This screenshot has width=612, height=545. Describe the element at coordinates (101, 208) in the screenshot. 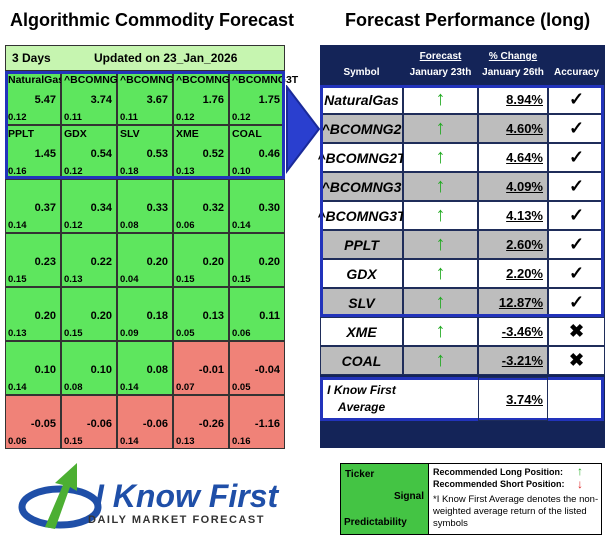

I see `signal: 0.34` at that location.